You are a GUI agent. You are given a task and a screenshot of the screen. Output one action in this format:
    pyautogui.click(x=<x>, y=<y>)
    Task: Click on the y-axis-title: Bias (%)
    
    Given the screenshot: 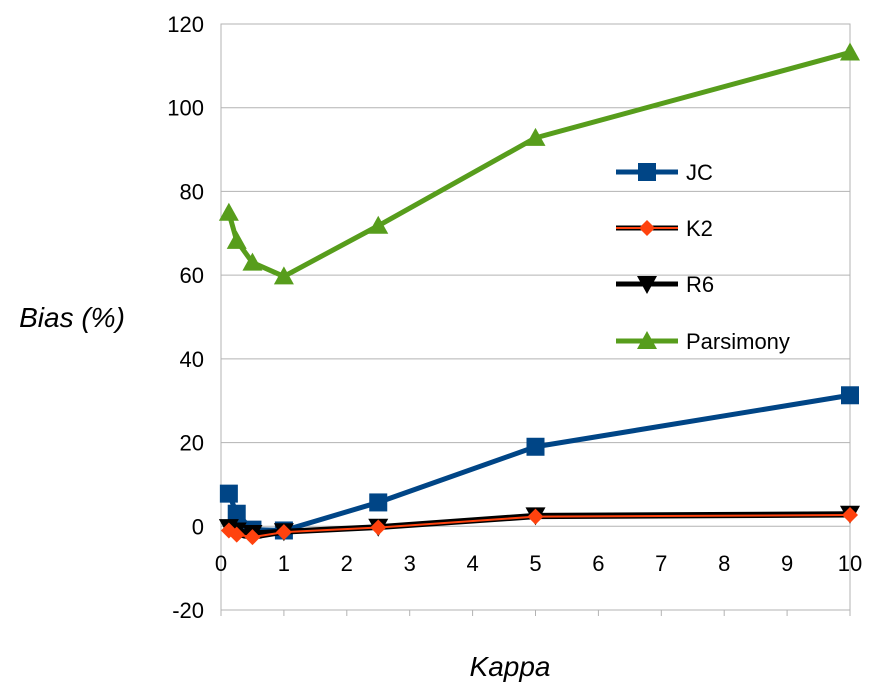 What is the action you would take?
    pyautogui.click(x=72, y=317)
    